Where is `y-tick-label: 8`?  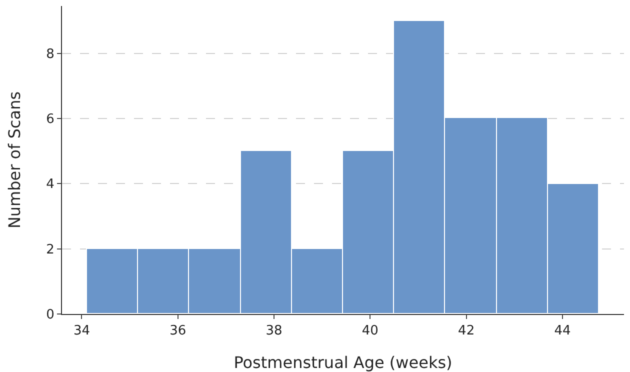
y-tick-label: 8 is located at coordinates (50, 54).